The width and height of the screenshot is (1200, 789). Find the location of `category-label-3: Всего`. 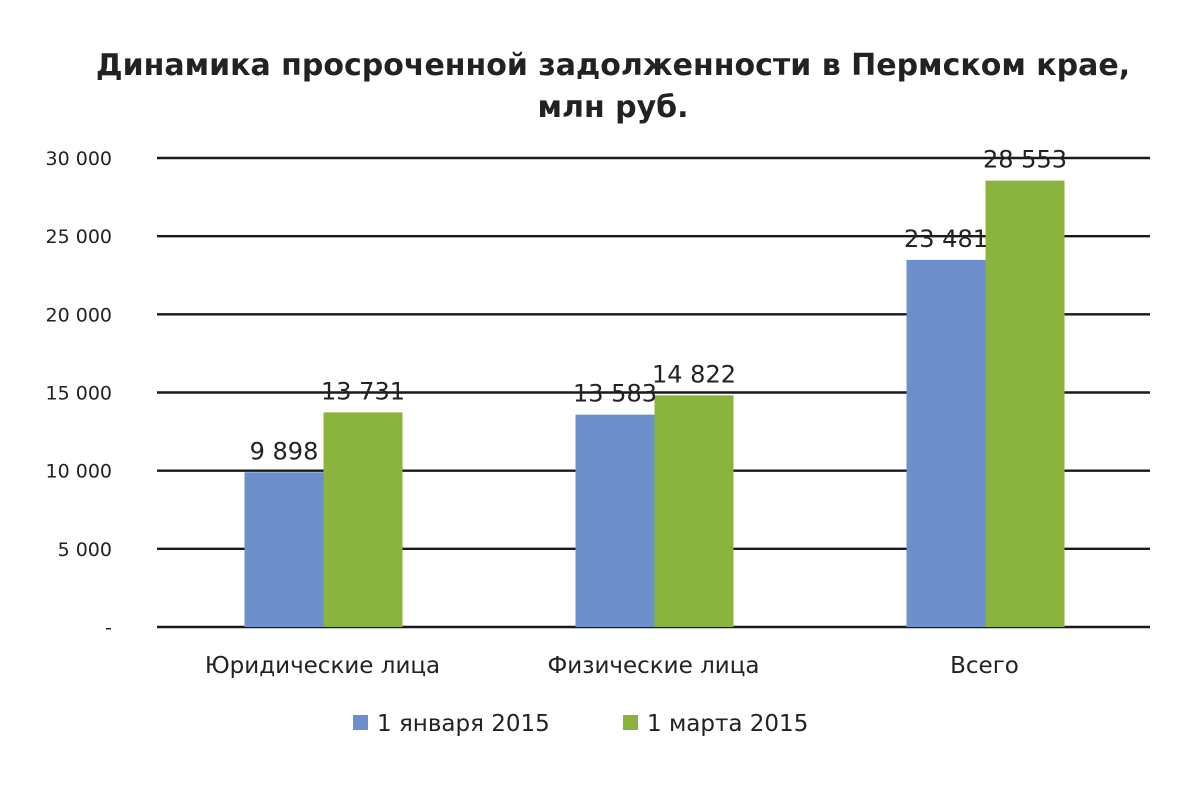

category-label-3: Всего is located at coordinates (984, 666).